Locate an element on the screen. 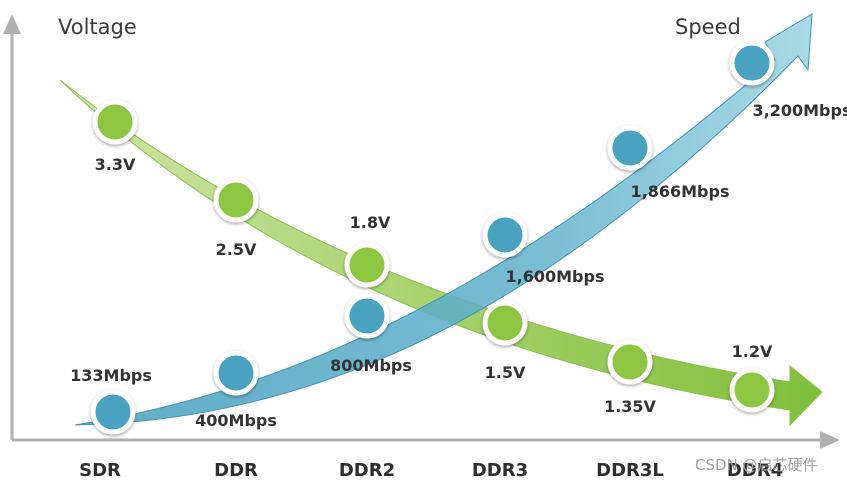  speed-data-label: 133Mbps is located at coordinates (111, 375).